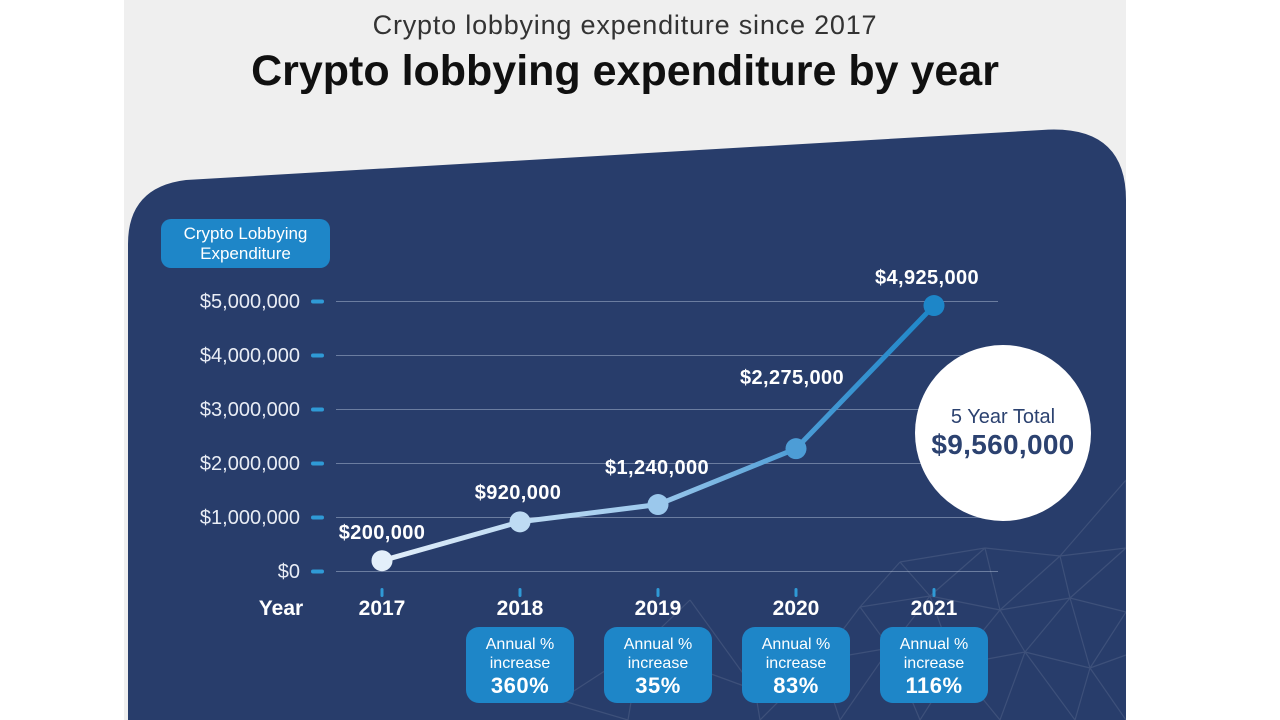  I want to click on annual-increase-badge-2019: Annual % increase 35%, so click(658, 665).